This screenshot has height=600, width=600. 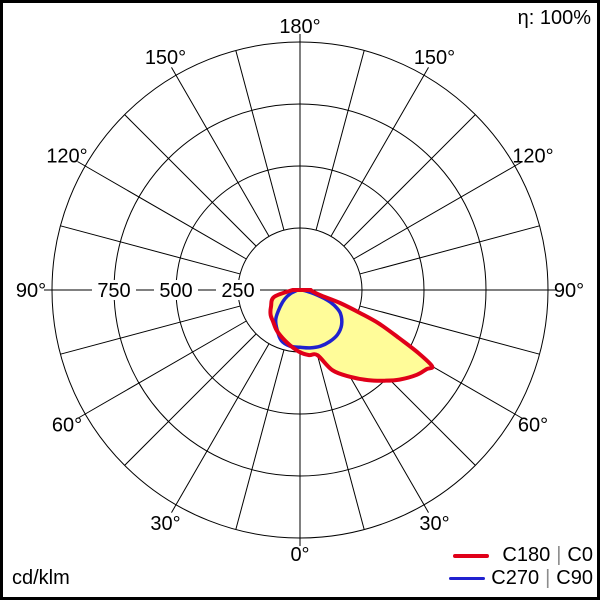 I want to click on angle-label-150-right: 150°, so click(x=434, y=58).